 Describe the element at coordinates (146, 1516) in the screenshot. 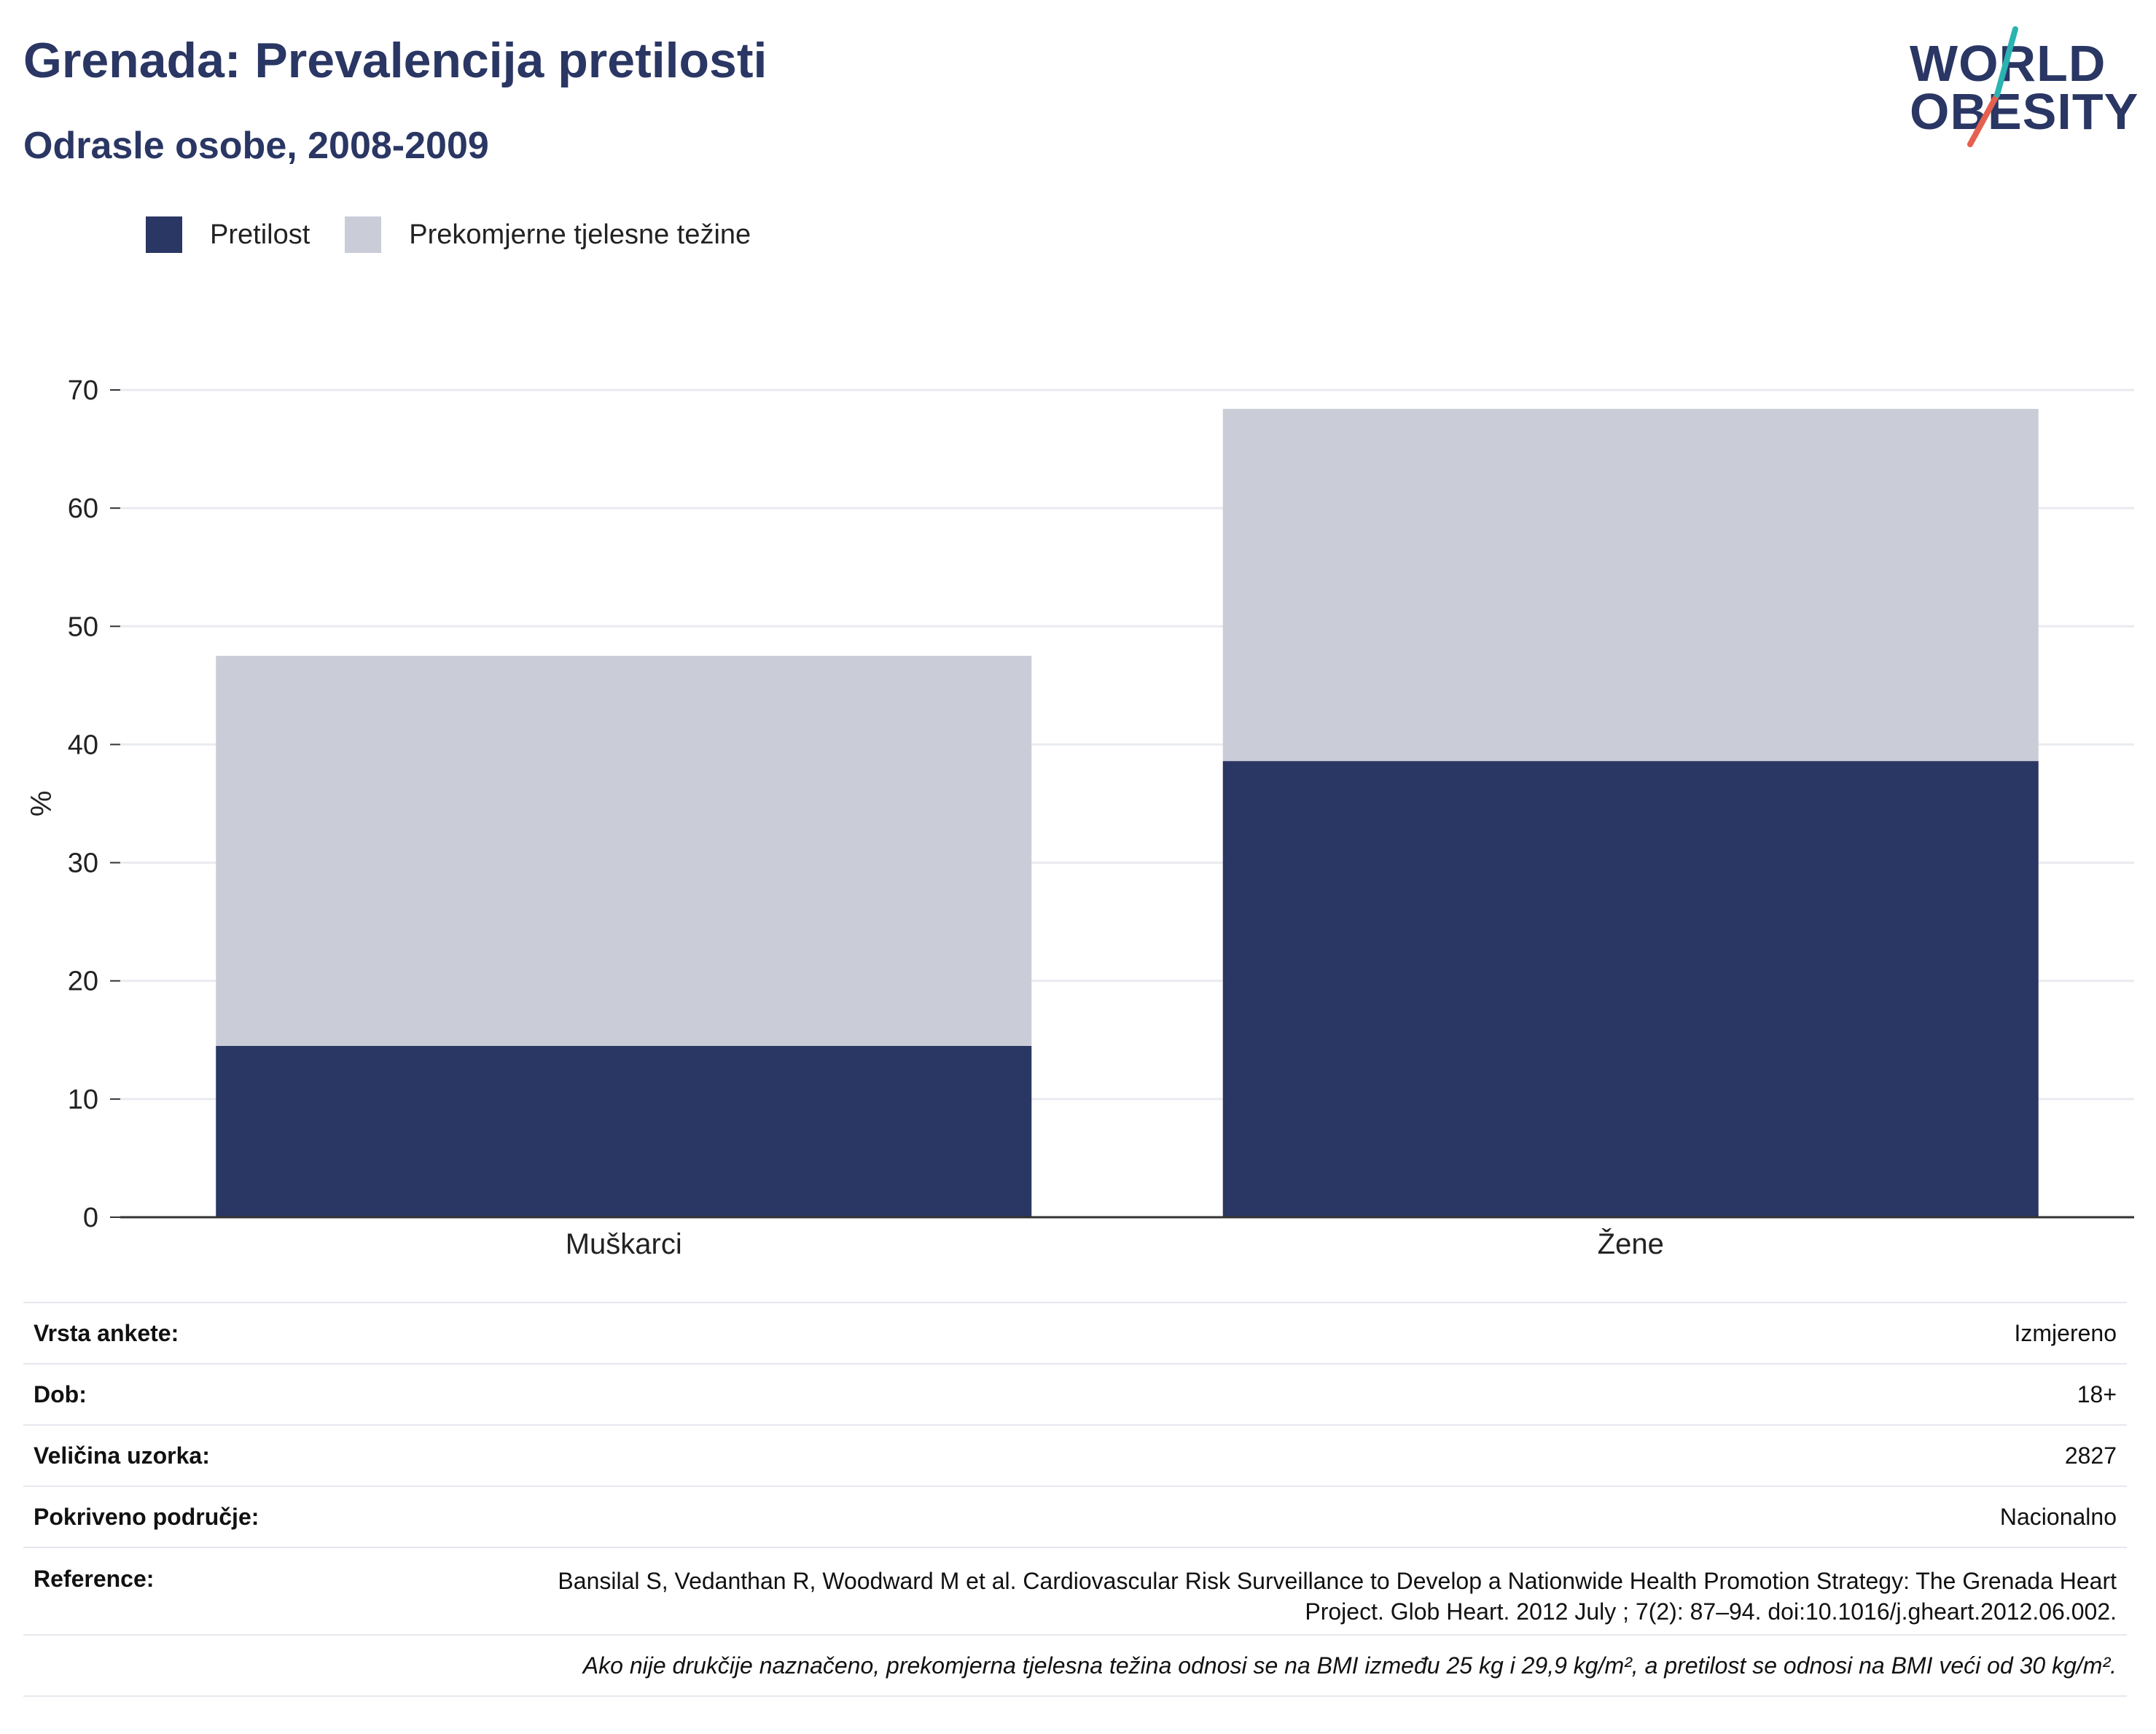

I see `info-label: Pokriveno područje:` at that location.